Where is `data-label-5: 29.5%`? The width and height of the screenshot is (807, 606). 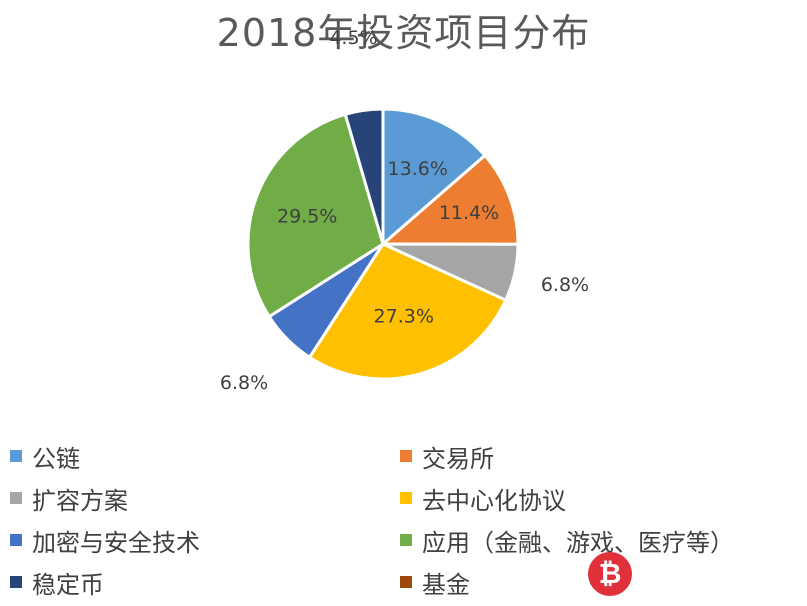
data-label-5: 29.5% is located at coordinates (307, 216).